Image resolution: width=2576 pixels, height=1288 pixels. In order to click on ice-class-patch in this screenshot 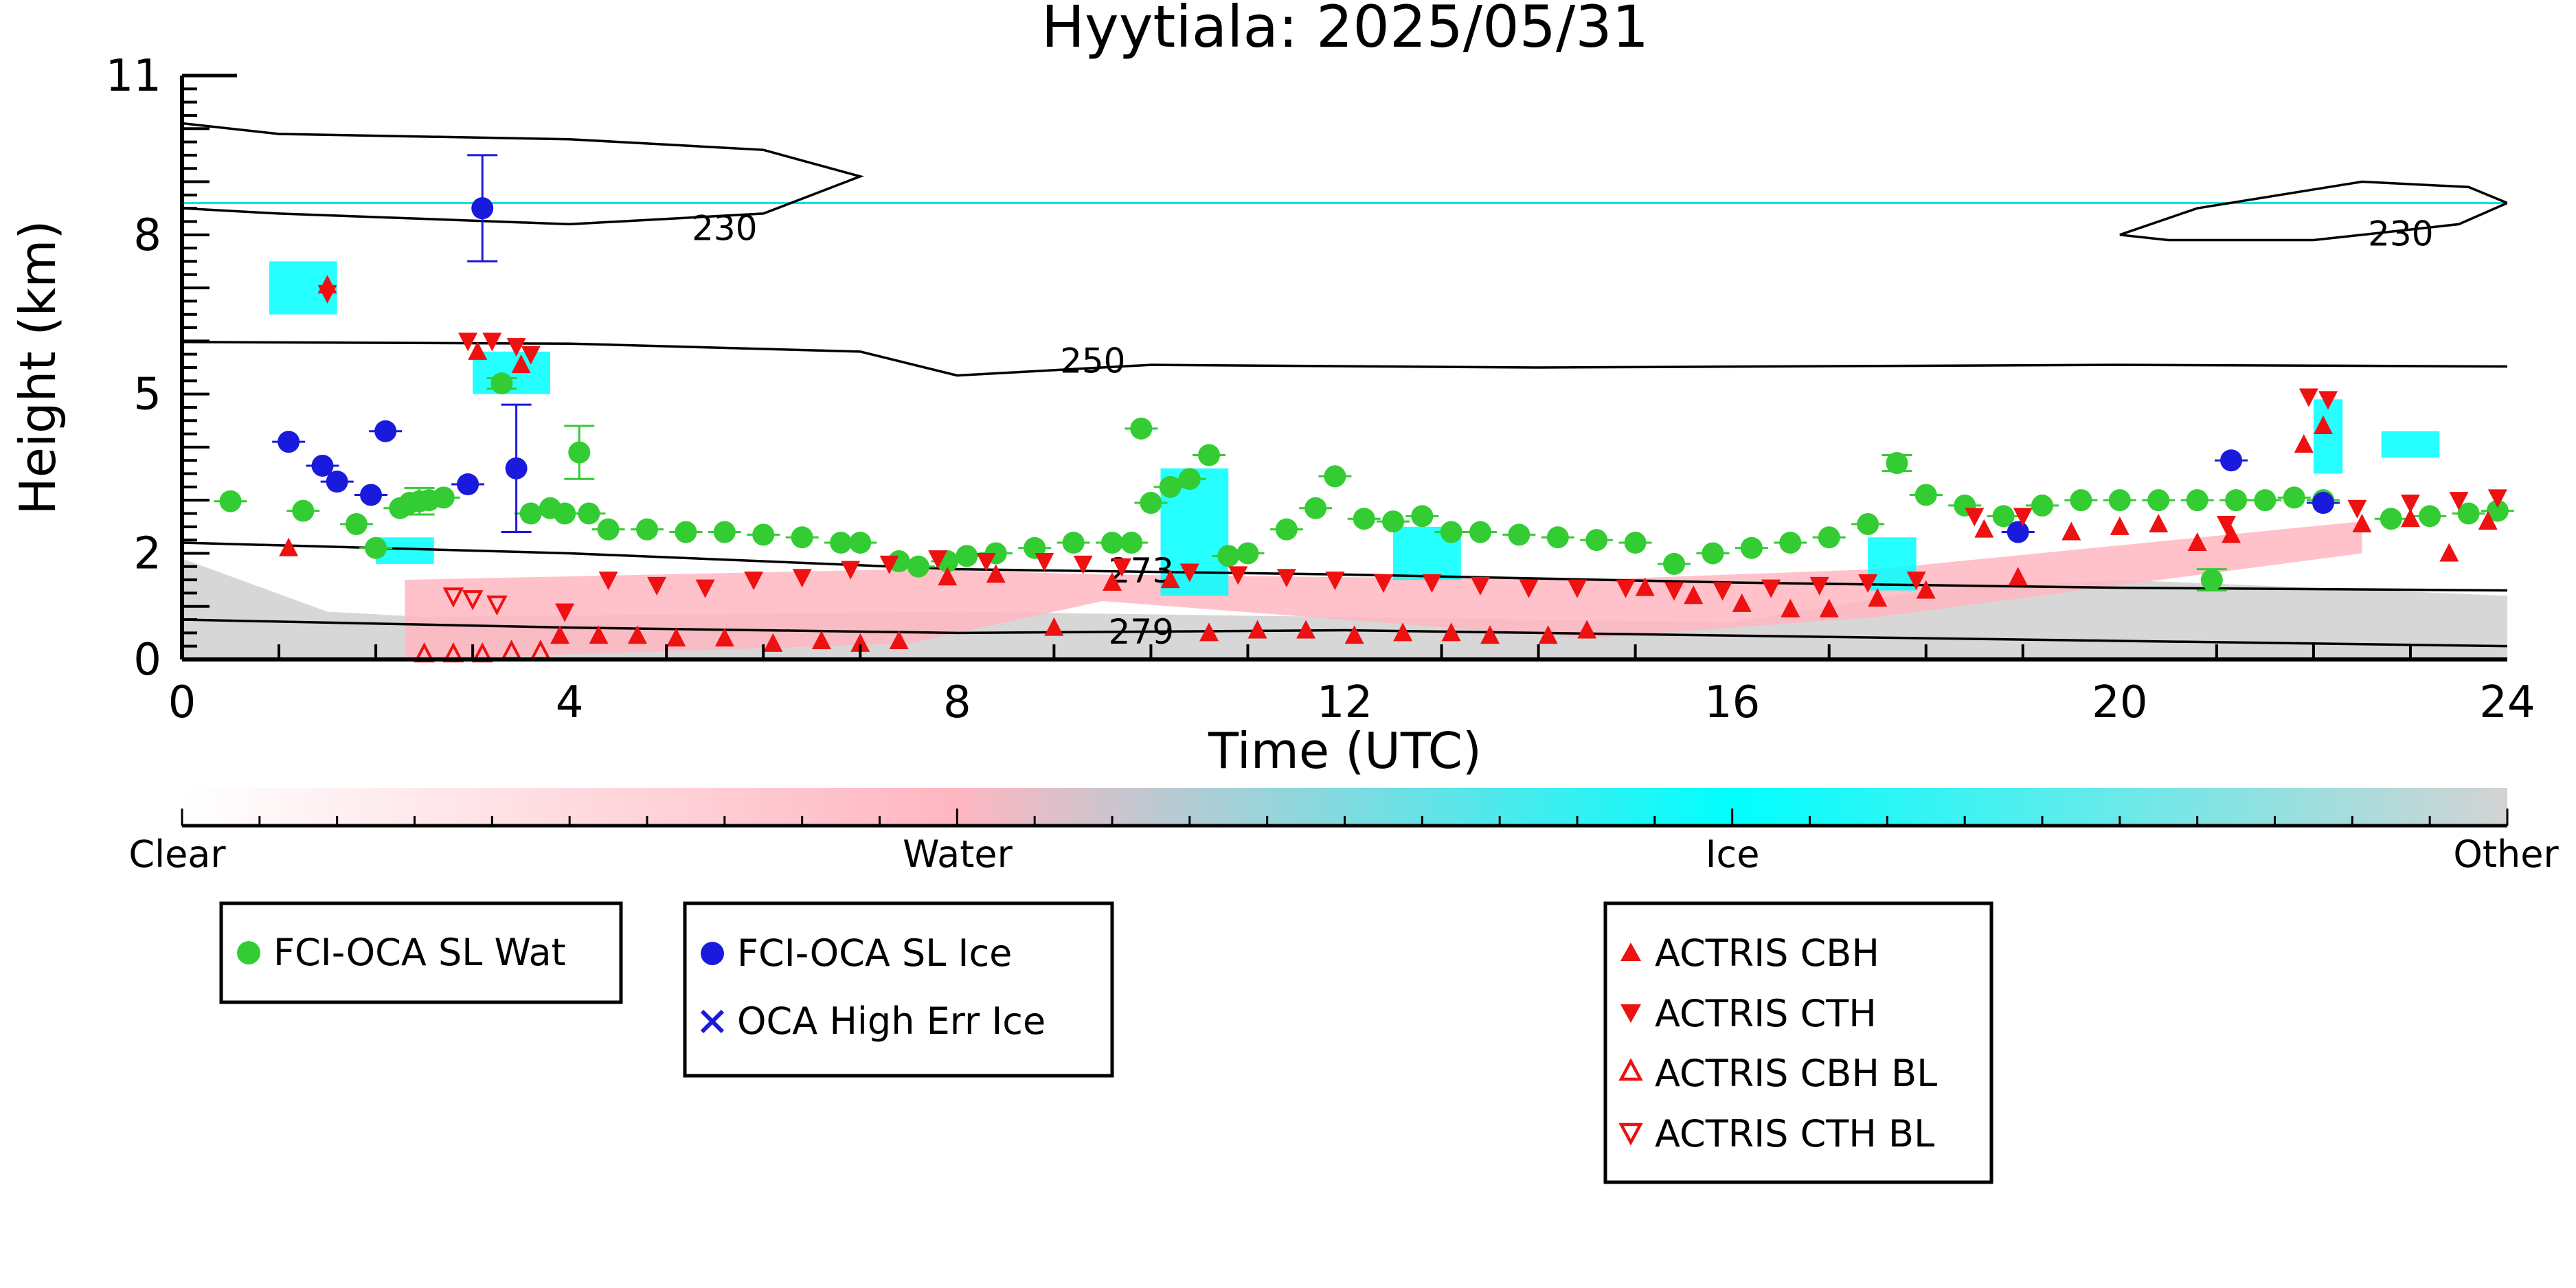, I will do `click(2410, 444)`.